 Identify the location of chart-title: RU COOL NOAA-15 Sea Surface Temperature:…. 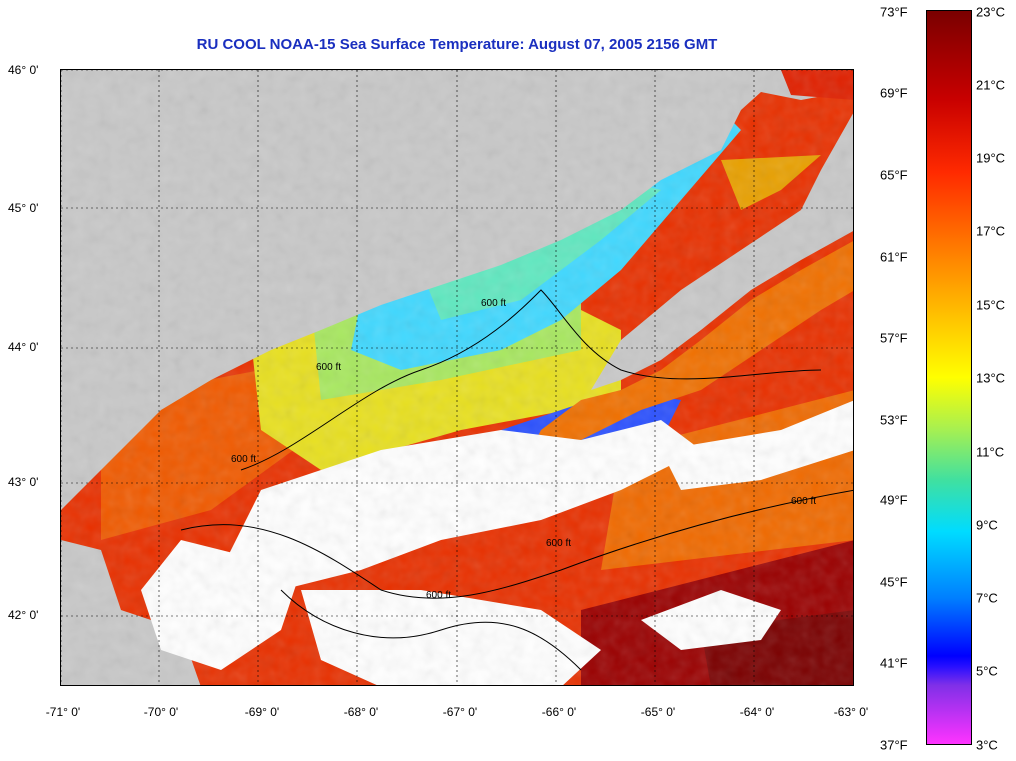
(457, 44).